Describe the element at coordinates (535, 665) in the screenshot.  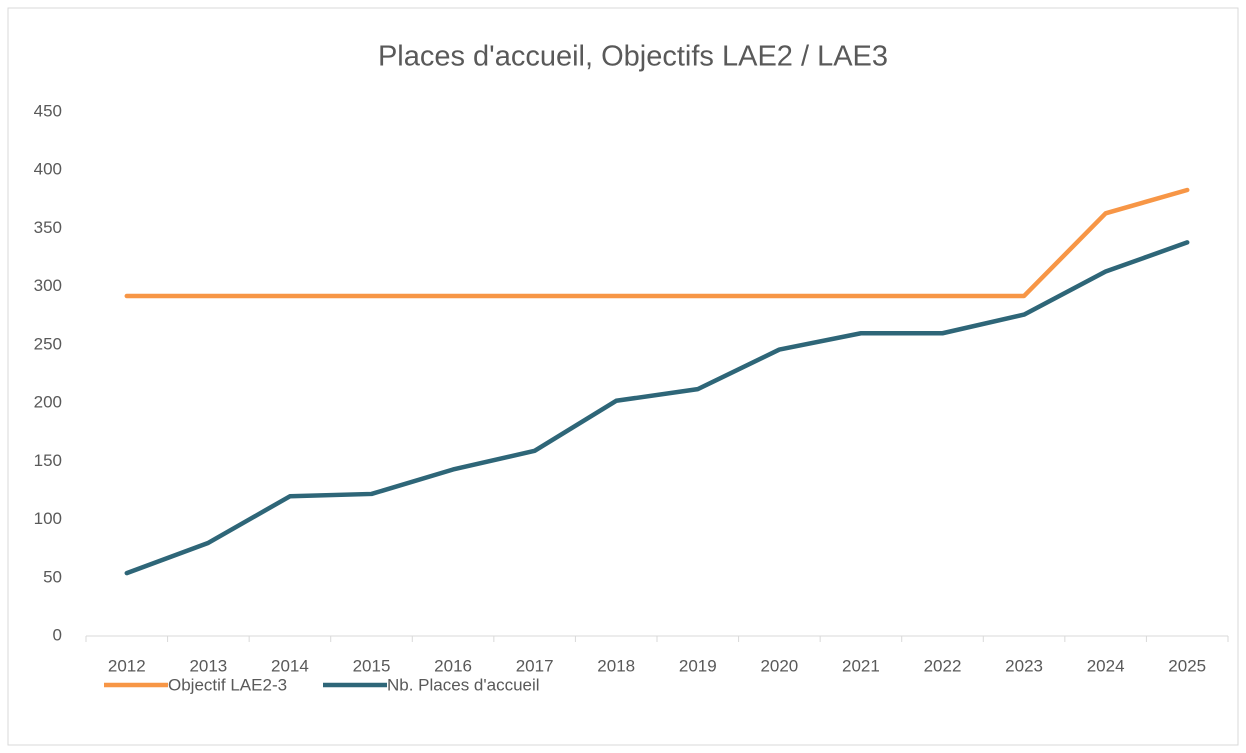
I see `x-tick-label: 2017` at that location.